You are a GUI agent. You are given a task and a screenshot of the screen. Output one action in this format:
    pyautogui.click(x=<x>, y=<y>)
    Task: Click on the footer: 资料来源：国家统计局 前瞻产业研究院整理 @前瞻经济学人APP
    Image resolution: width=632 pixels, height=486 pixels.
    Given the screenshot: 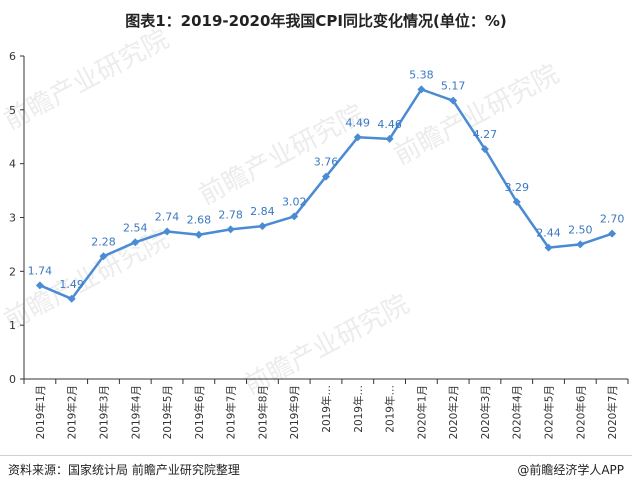 What is the action you would take?
    pyautogui.click(x=316, y=469)
    